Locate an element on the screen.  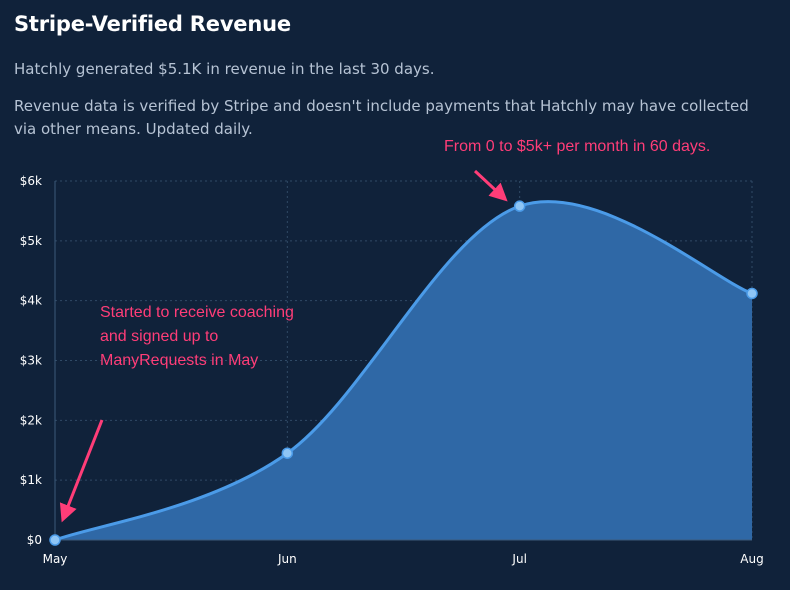
x-tick-label: May is located at coordinates (55, 559).